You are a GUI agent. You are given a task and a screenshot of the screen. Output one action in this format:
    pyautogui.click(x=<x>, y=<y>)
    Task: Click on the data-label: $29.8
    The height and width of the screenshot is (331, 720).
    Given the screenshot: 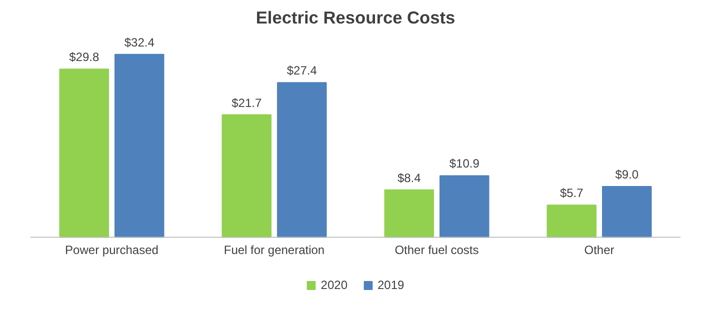 What is the action you would take?
    pyautogui.click(x=84, y=57)
    